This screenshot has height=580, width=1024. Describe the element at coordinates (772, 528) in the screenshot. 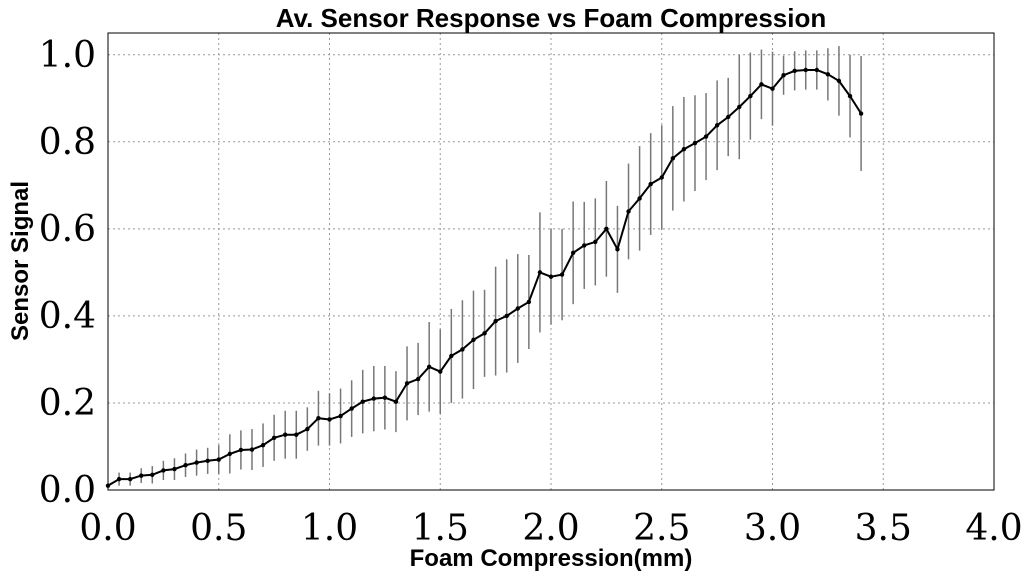

I see `x-tick-label: 3.0` at that location.